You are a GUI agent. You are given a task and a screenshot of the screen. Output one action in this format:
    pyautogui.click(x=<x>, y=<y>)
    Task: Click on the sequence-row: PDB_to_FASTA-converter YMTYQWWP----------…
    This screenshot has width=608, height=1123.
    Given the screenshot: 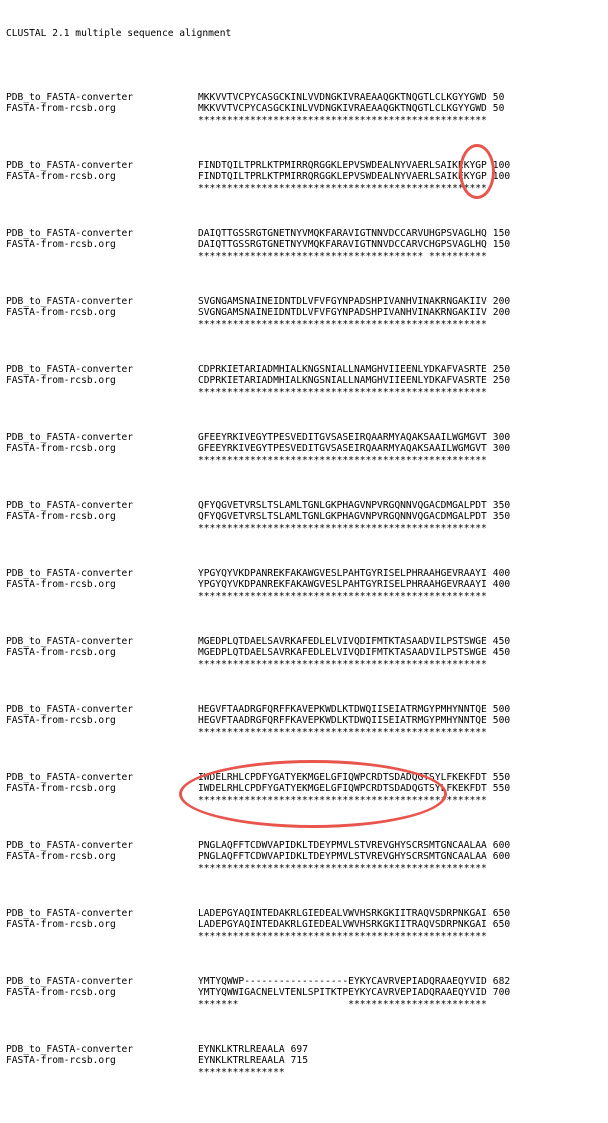 What is the action you would take?
    pyautogui.click(x=258, y=982)
    